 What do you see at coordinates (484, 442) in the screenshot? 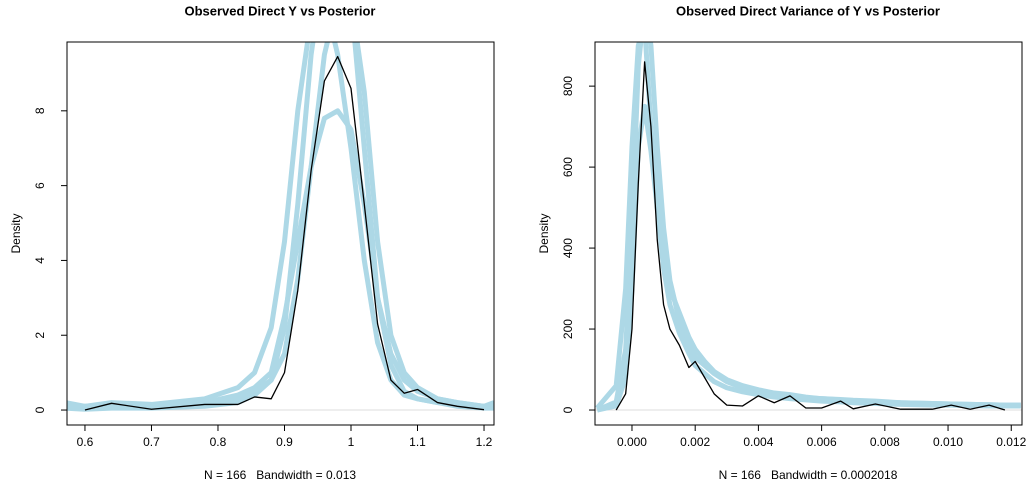
I see `x-tick-label: 1.2` at bounding box center [484, 442].